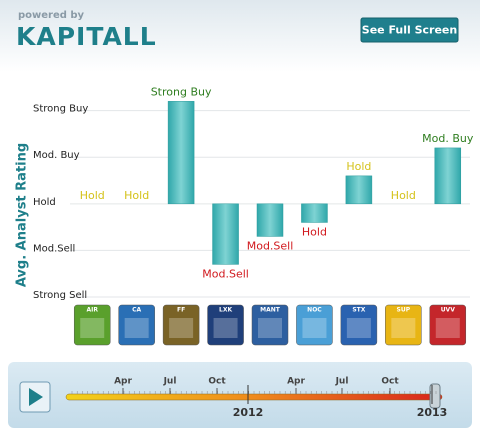  What do you see at coordinates (56, 155) in the screenshot?
I see `y-tick-label: Mod. Buy` at bounding box center [56, 155].